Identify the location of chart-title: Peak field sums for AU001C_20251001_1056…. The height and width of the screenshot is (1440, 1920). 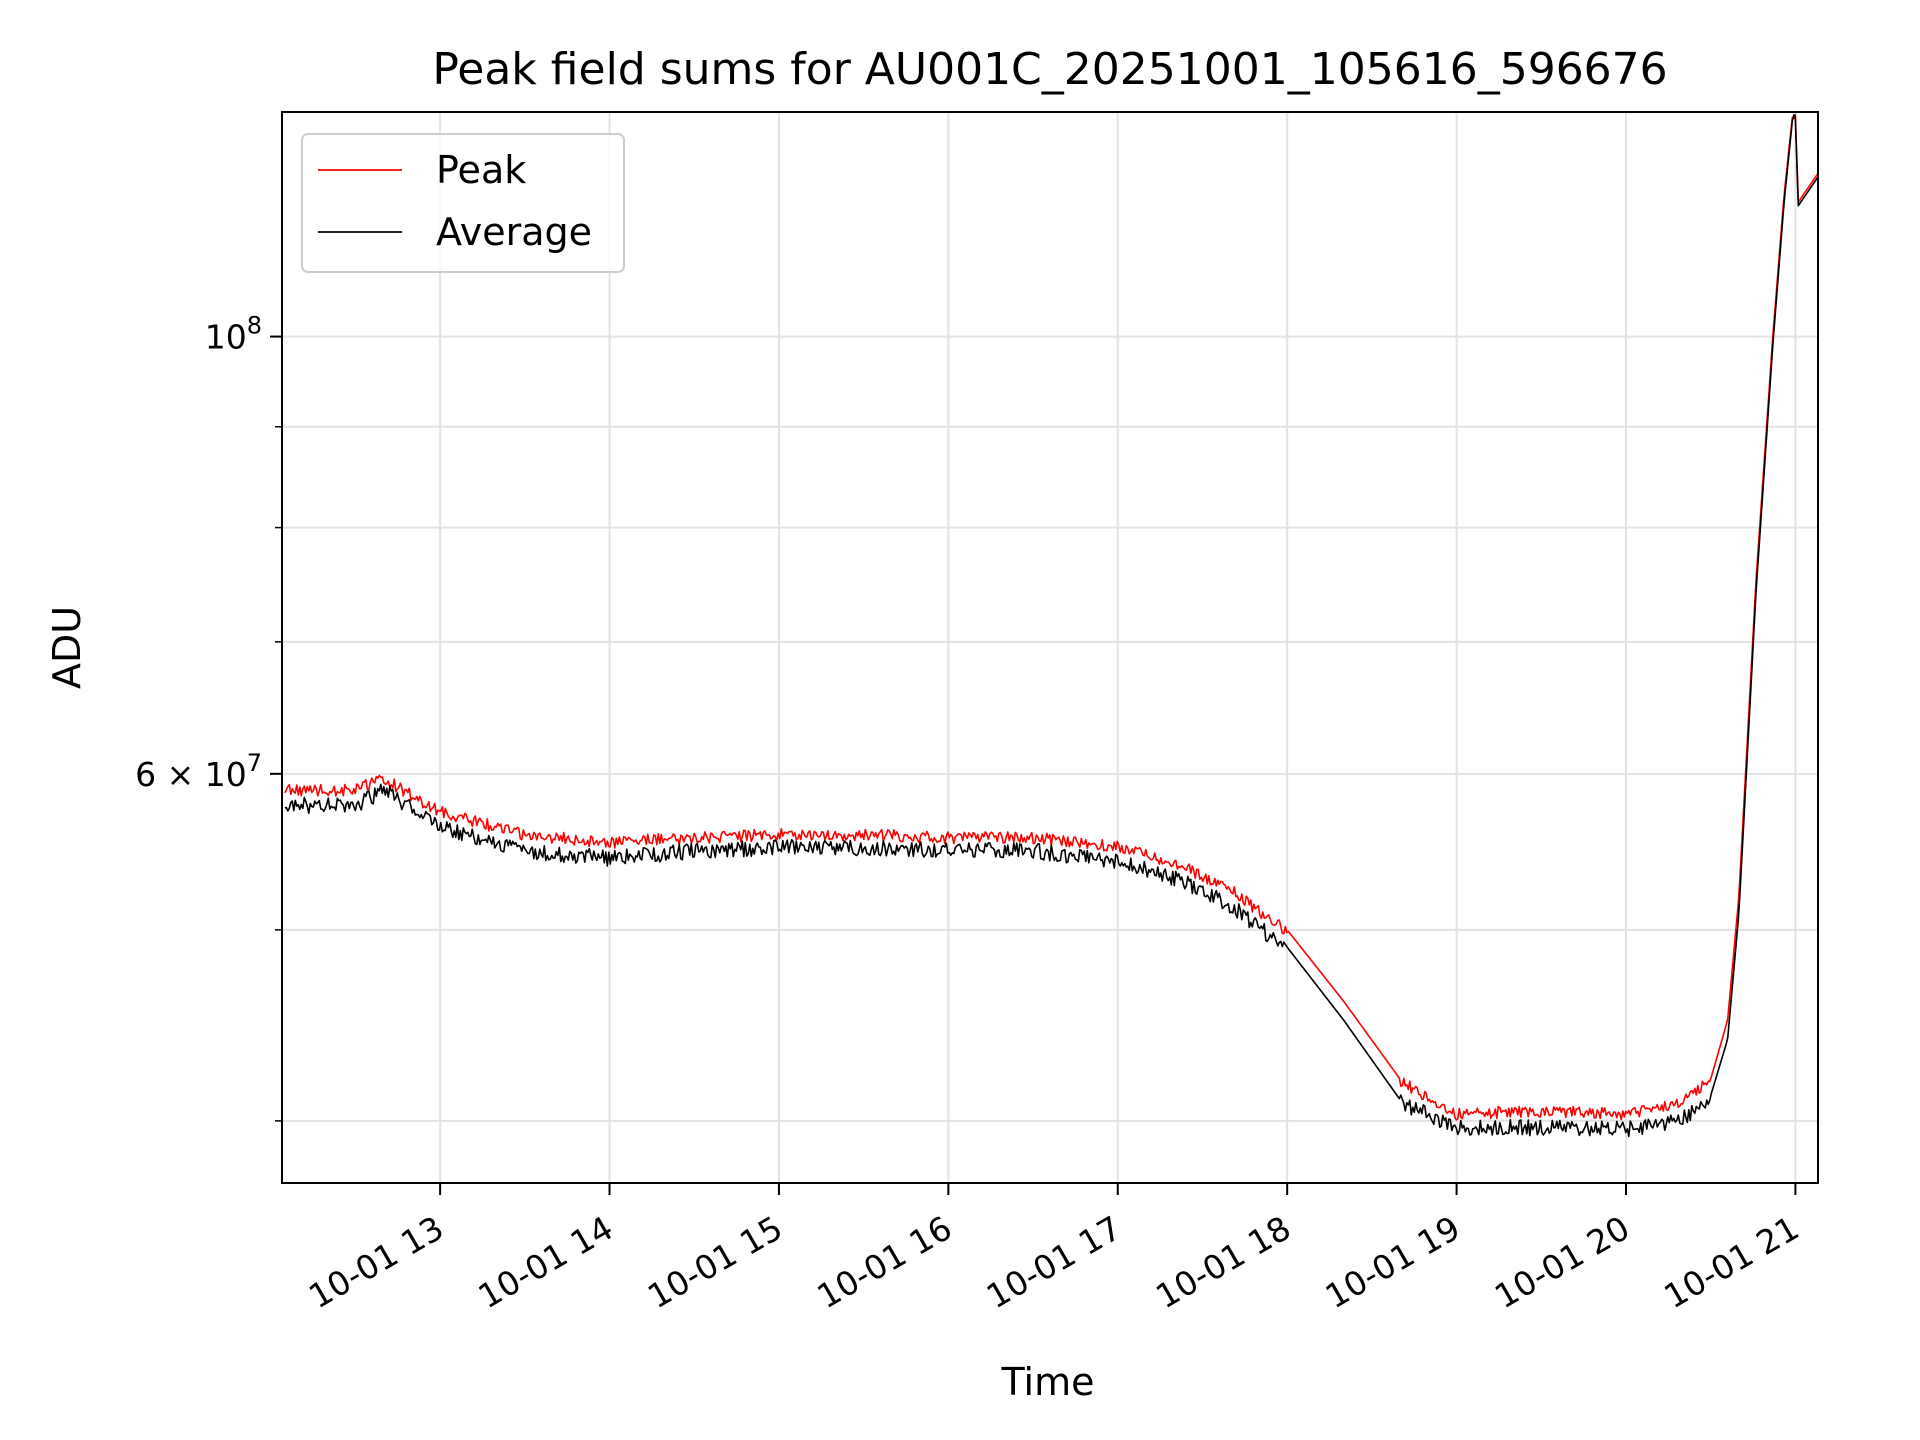
(1049, 69).